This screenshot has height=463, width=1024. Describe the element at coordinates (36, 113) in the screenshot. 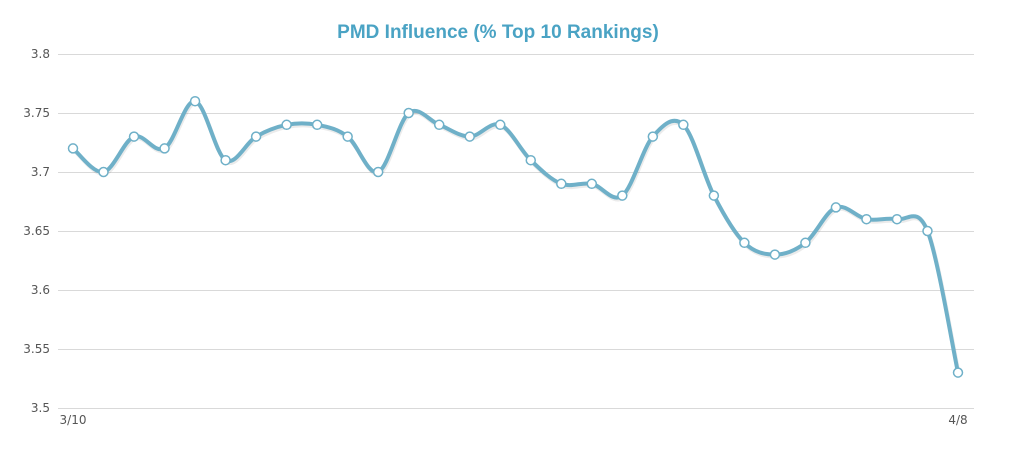

I see `y-tick-label: 3.75` at that location.